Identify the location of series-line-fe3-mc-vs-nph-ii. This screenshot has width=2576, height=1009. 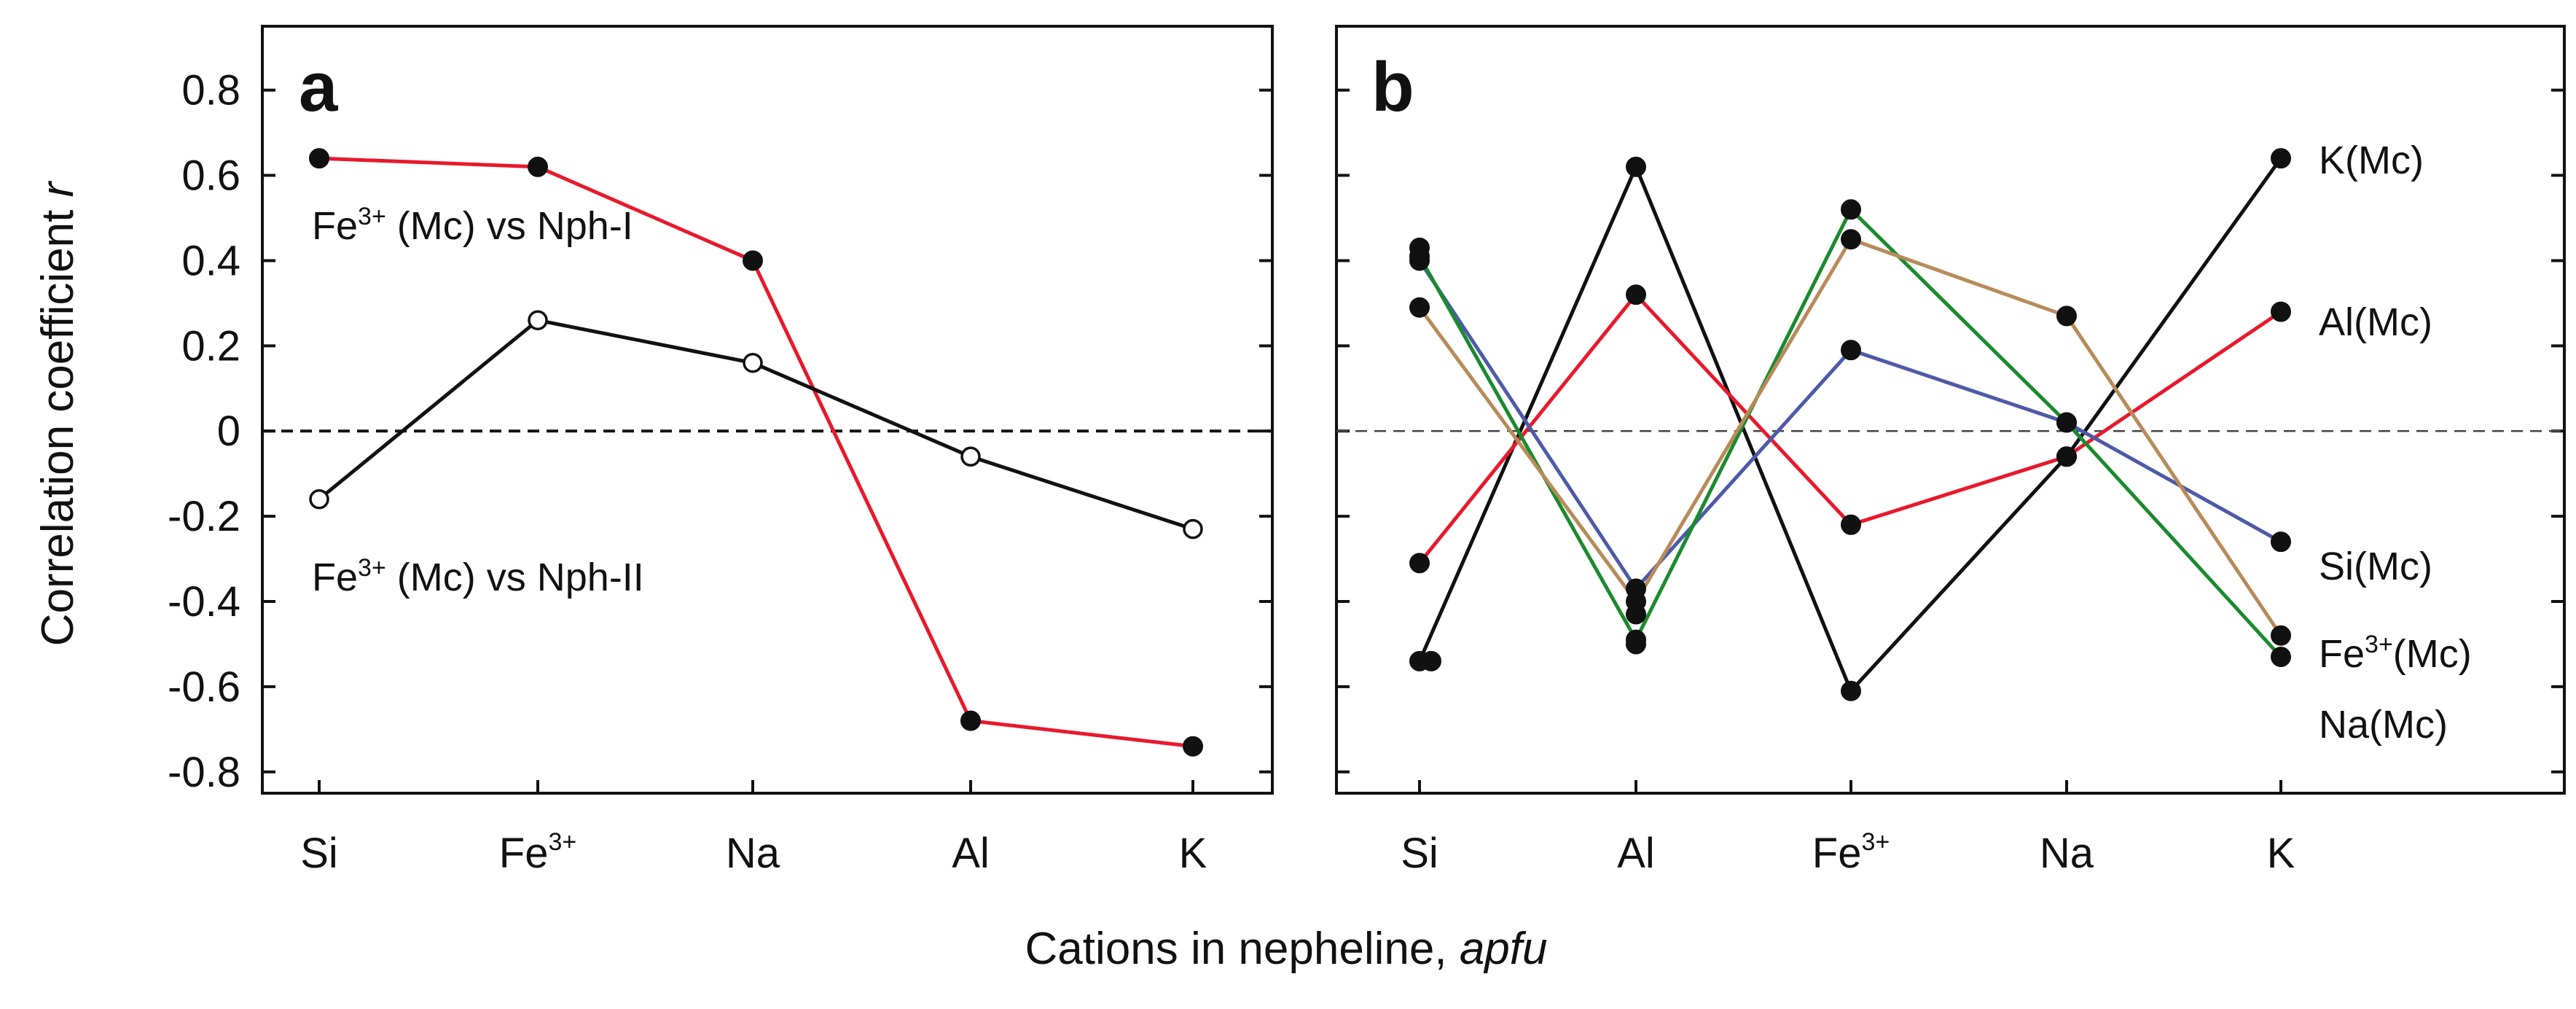
(756, 424).